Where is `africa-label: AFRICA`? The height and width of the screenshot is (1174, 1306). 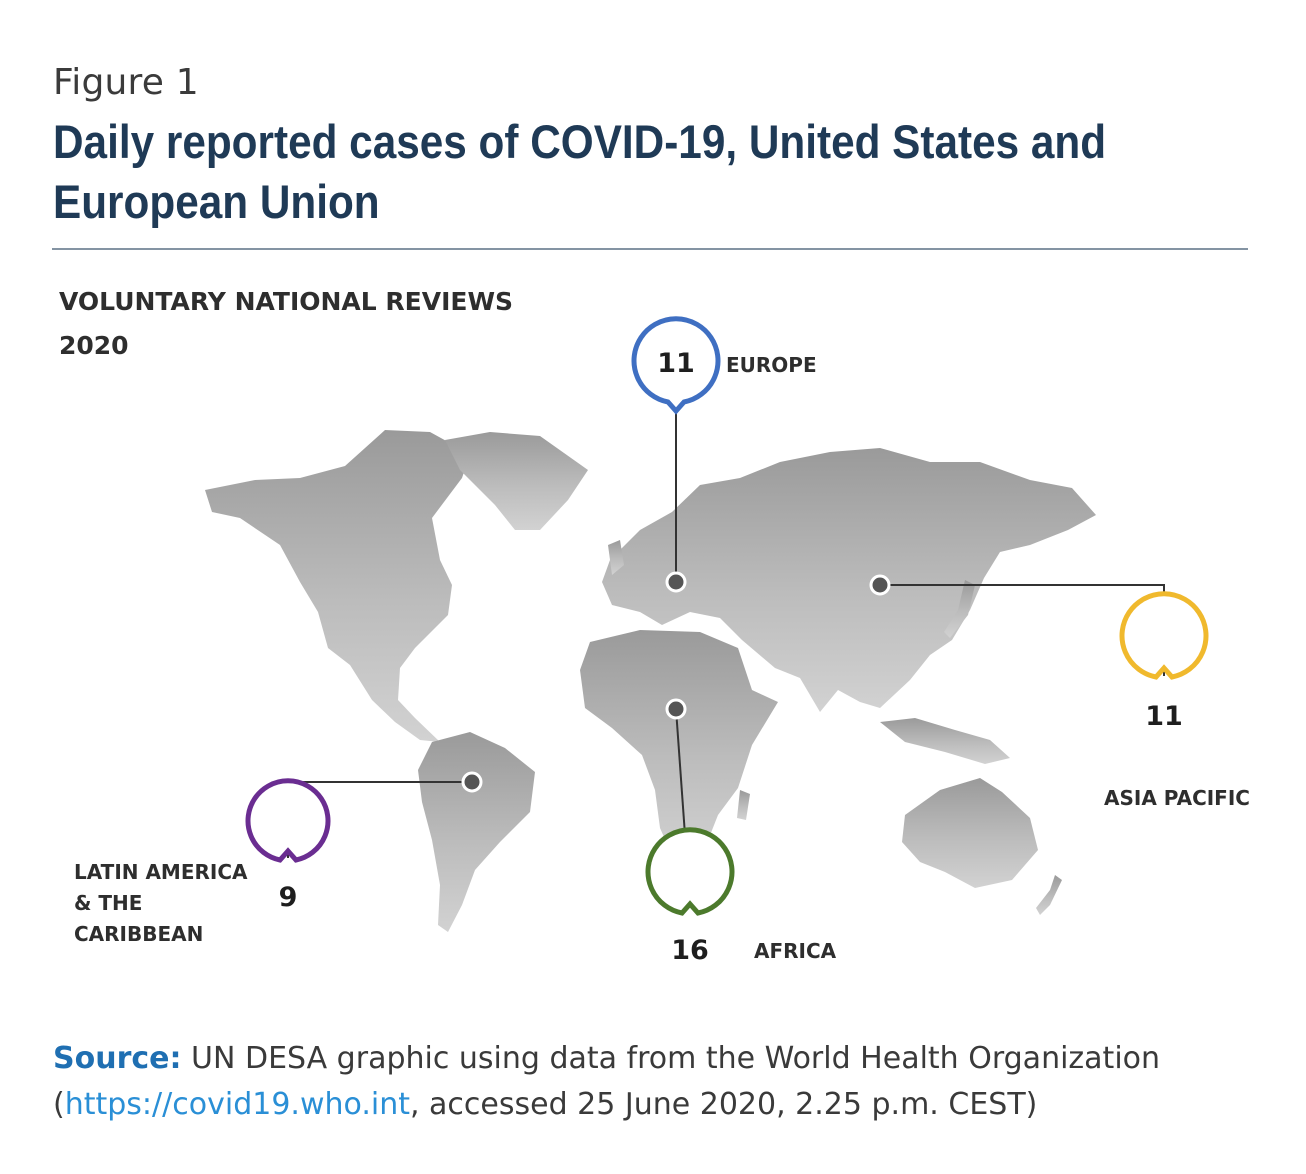 africa-label: AFRICA is located at coordinates (795, 951).